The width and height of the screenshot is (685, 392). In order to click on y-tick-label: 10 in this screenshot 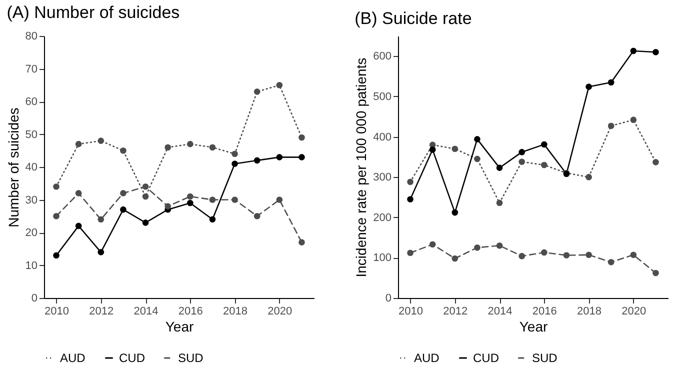, I will do `click(31, 266)`.